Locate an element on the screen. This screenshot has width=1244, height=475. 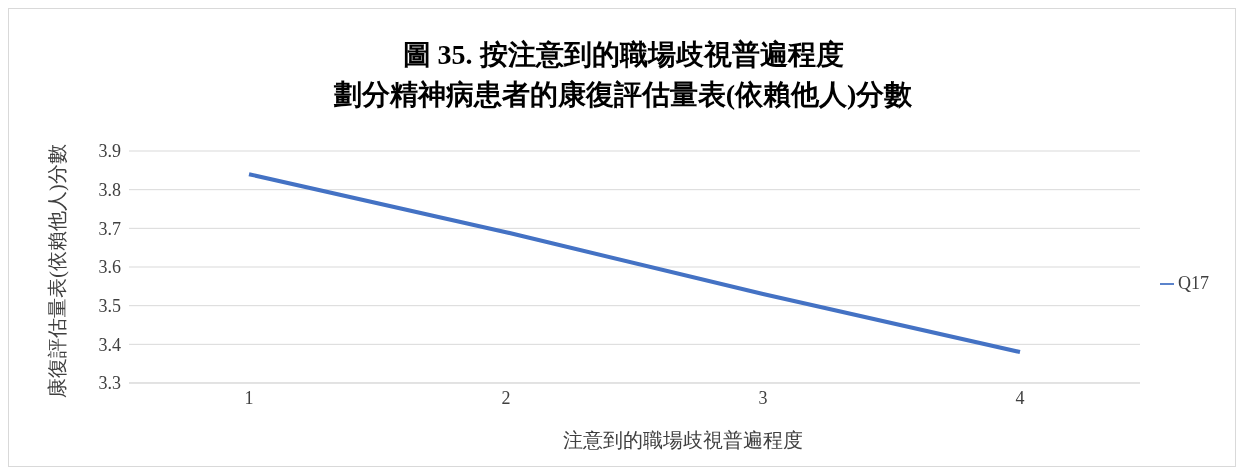
y-tick-label: 3.6 is located at coordinates (109, 267).